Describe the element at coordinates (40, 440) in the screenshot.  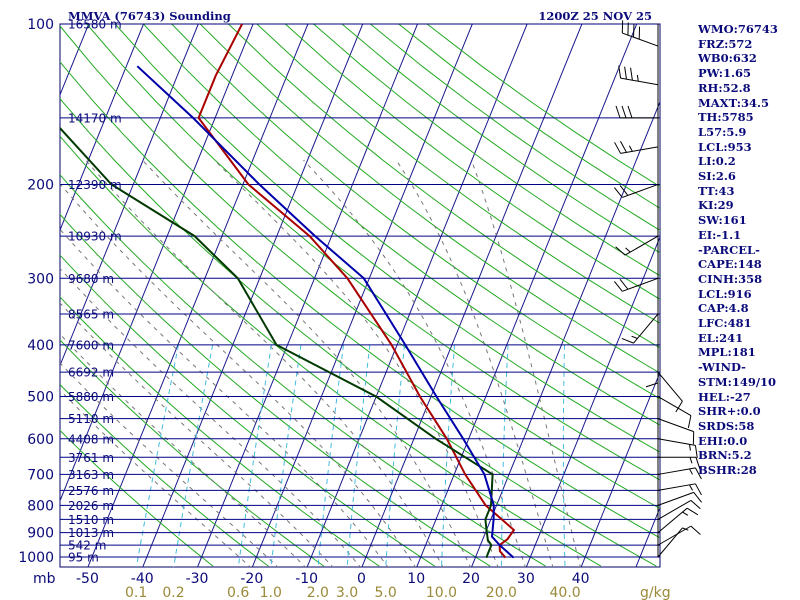
I see `pressure-tick-label: 600` at that location.